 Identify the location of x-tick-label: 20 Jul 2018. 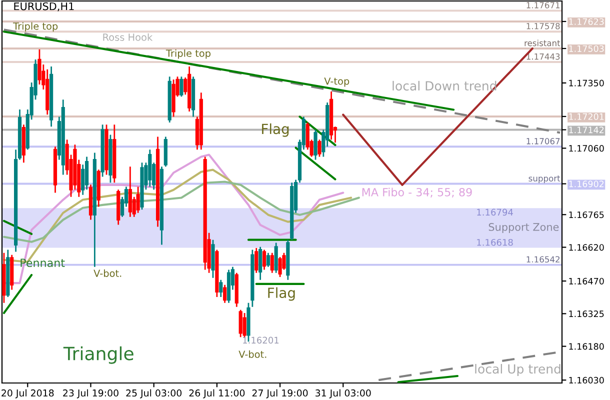
(28, 393).